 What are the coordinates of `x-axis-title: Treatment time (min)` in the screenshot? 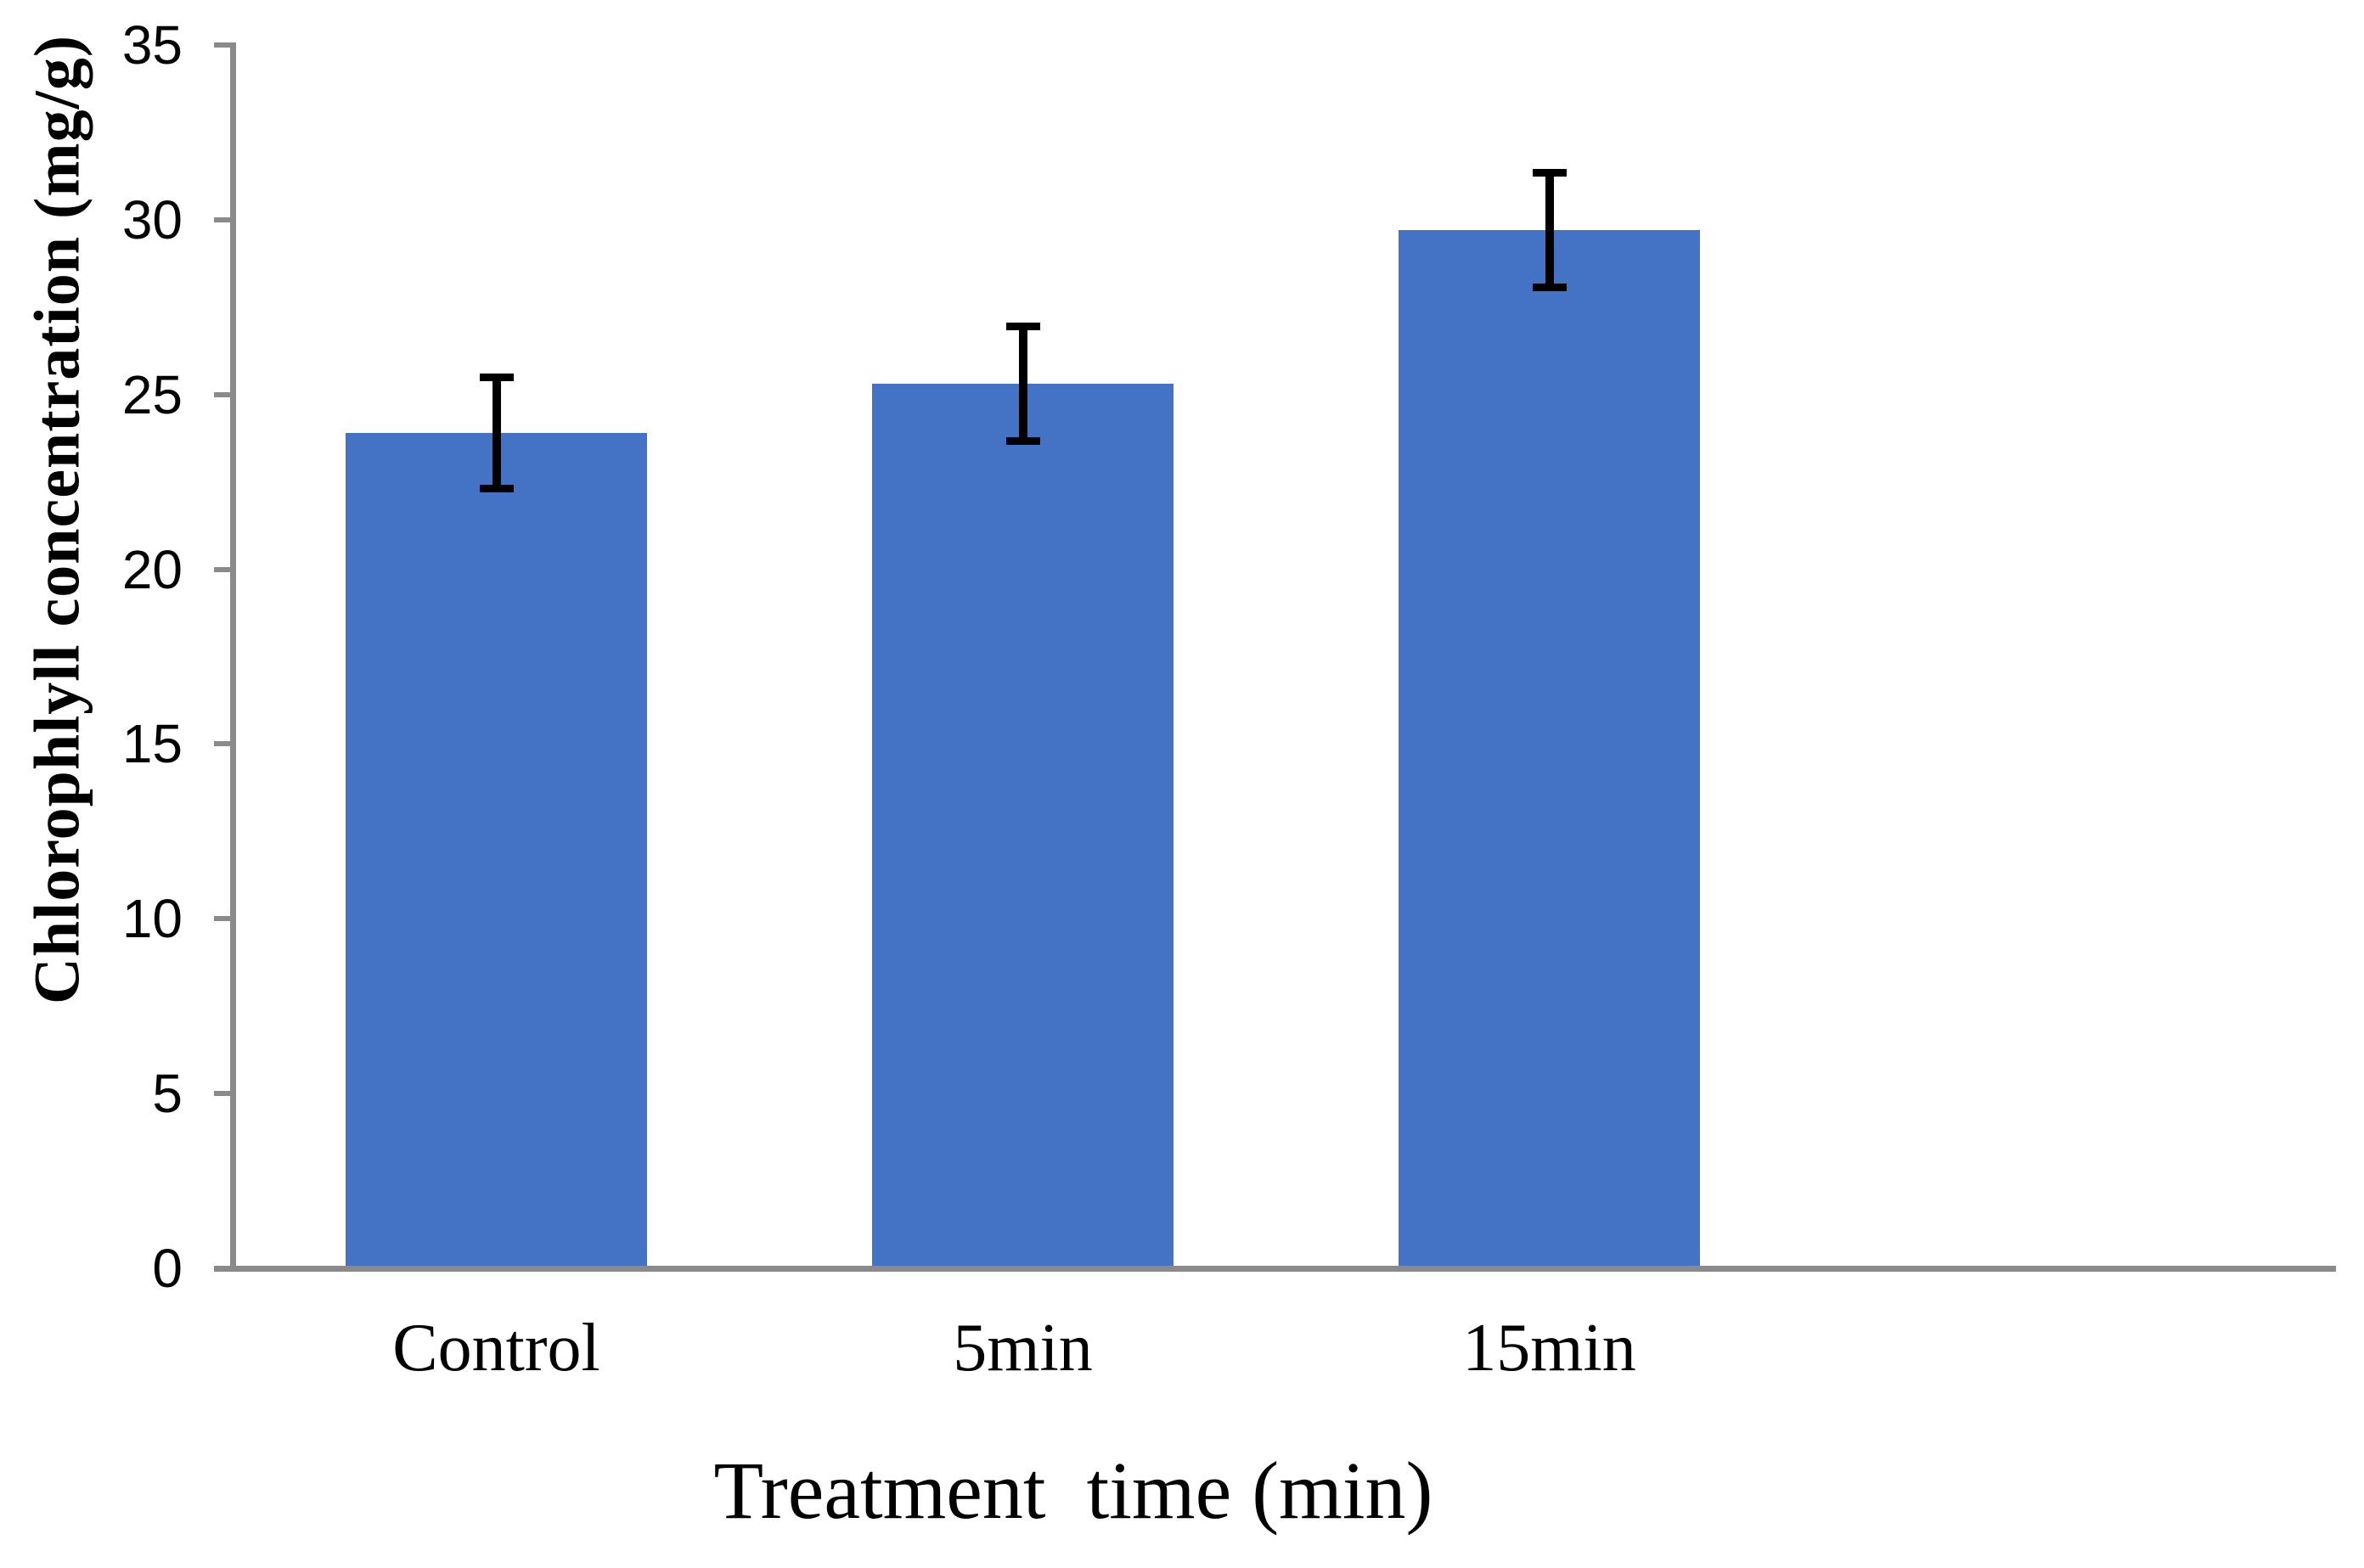 It's located at (1073, 1490).